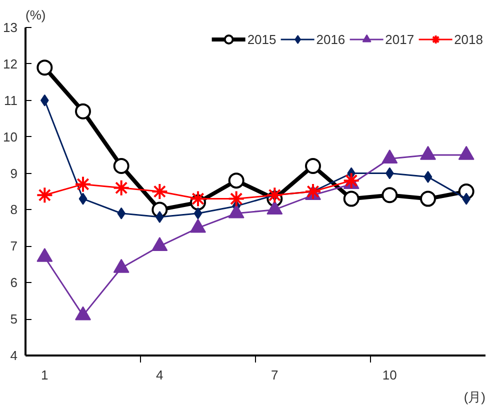 The width and height of the screenshot is (489, 409). What do you see at coordinates (160, 375) in the screenshot?
I see `x-tick-label: 4` at bounding box center [160, 375].